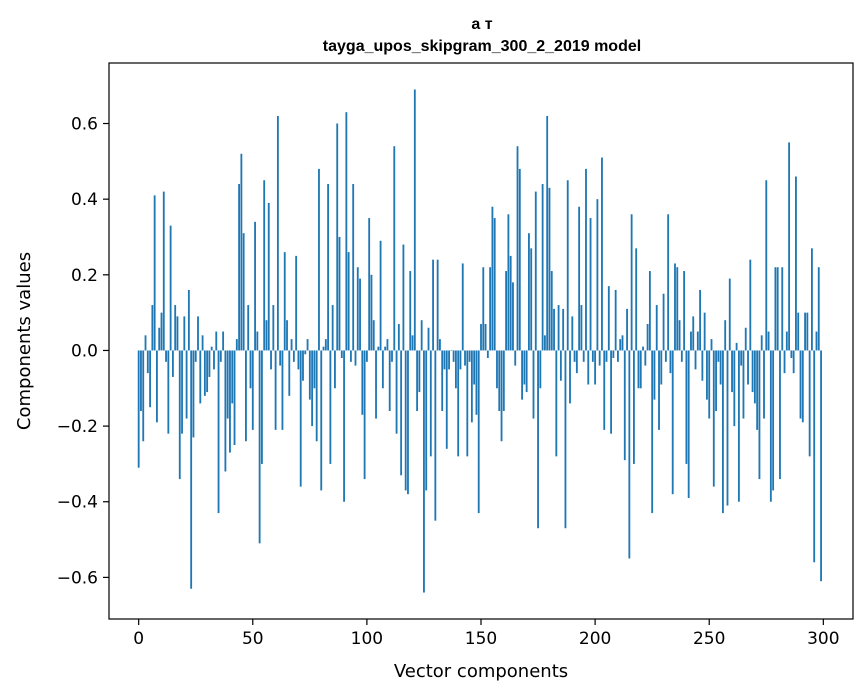 The image size is (867, 696). Describe the element at coordinates (84, 276) in the screenshot. I see `y-tick-label: 0.2` at that location.